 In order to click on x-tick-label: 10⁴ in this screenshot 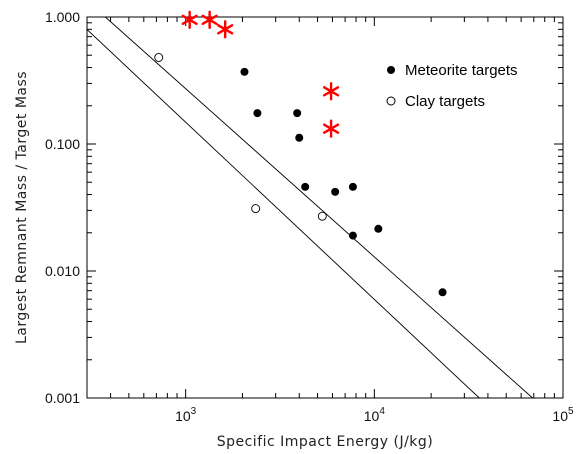, I will do `click(375, 415)`.